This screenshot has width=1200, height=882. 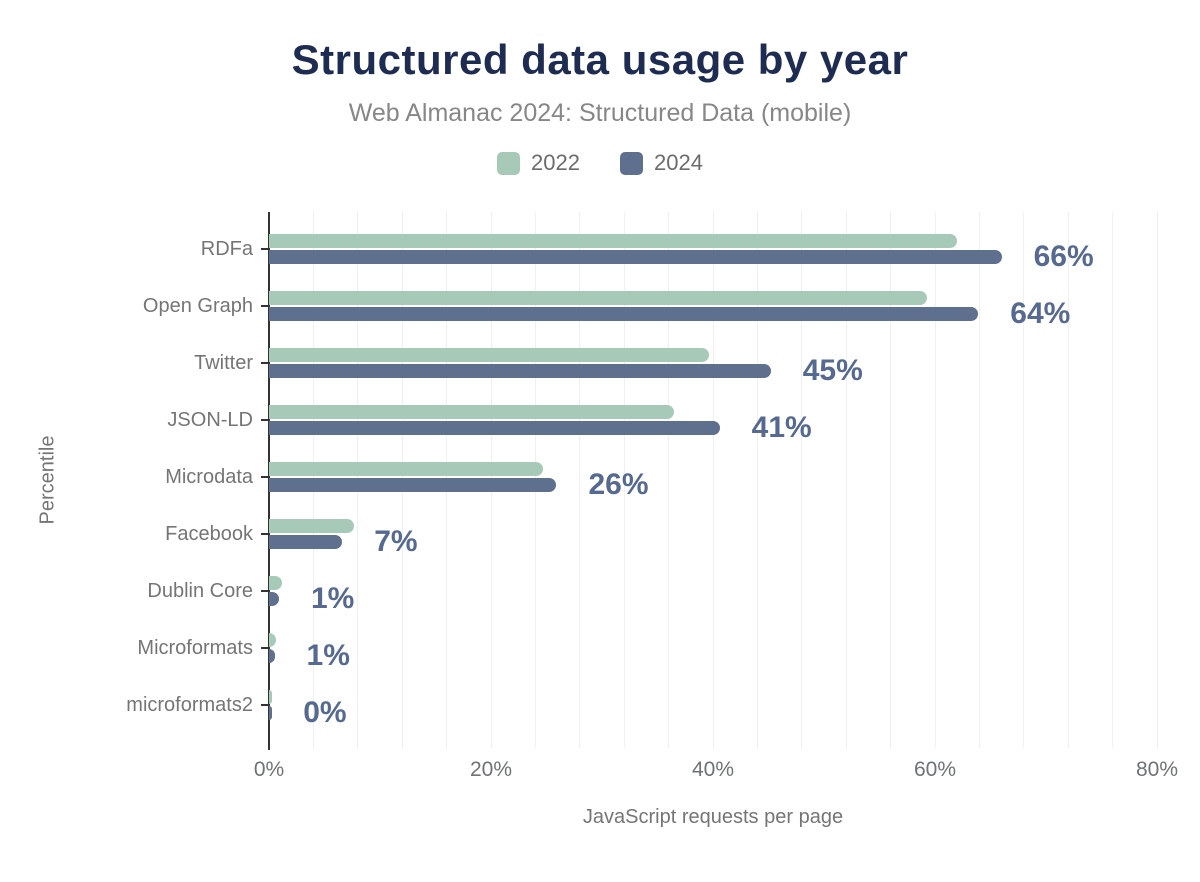 What do you see at coordinates (210, 420) in the screenshot?
I see `category-label: JSON-LD` at bounding box center [210, 420].